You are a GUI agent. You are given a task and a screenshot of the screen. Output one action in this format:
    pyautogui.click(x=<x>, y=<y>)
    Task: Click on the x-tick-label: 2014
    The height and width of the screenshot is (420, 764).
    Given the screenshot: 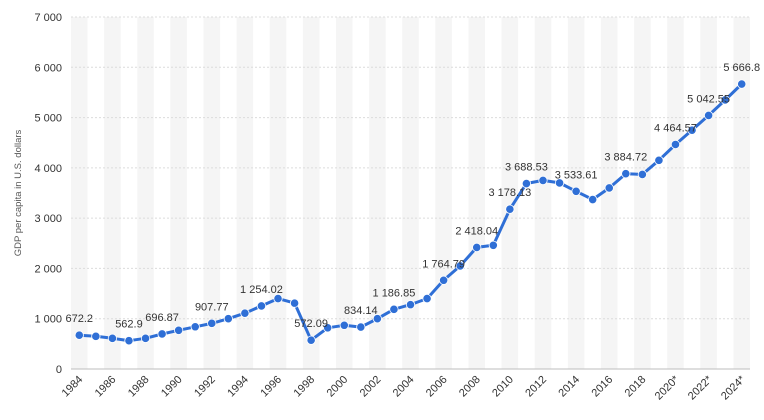 What is the action you would take?
    pyautogui.click(x=569, y=387)
    